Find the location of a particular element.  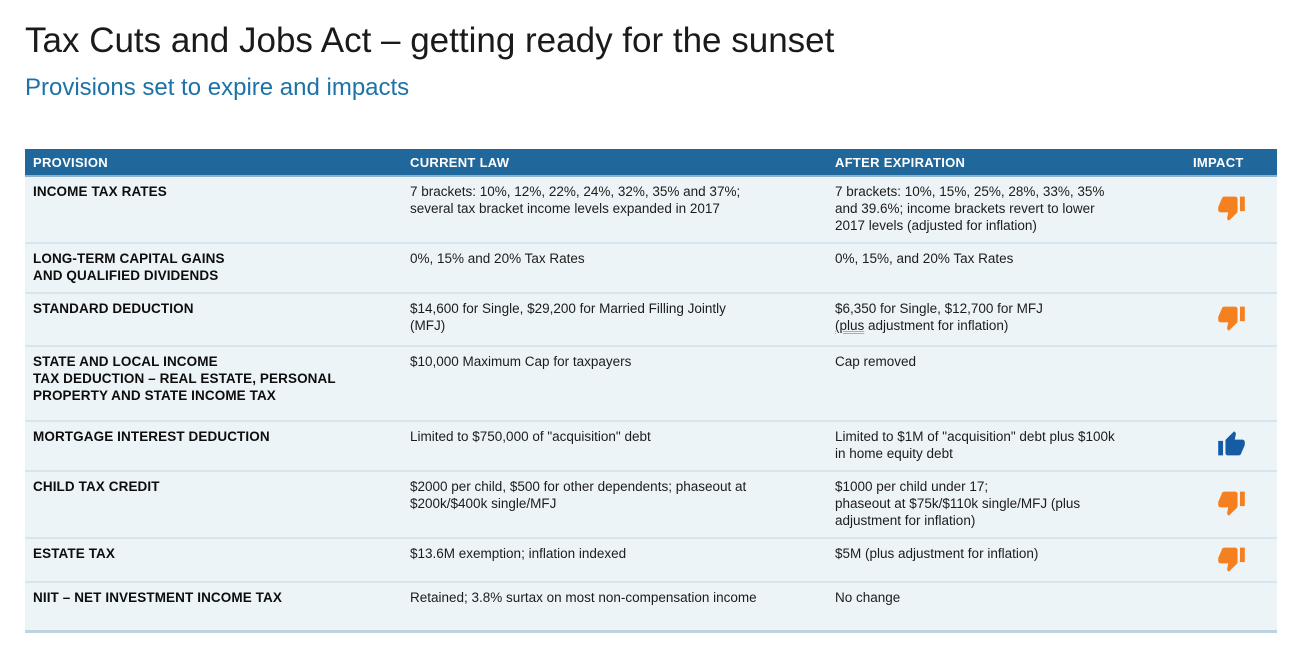

provision-cell: INCOME TAX RATES is located at coordinates (213, 209).